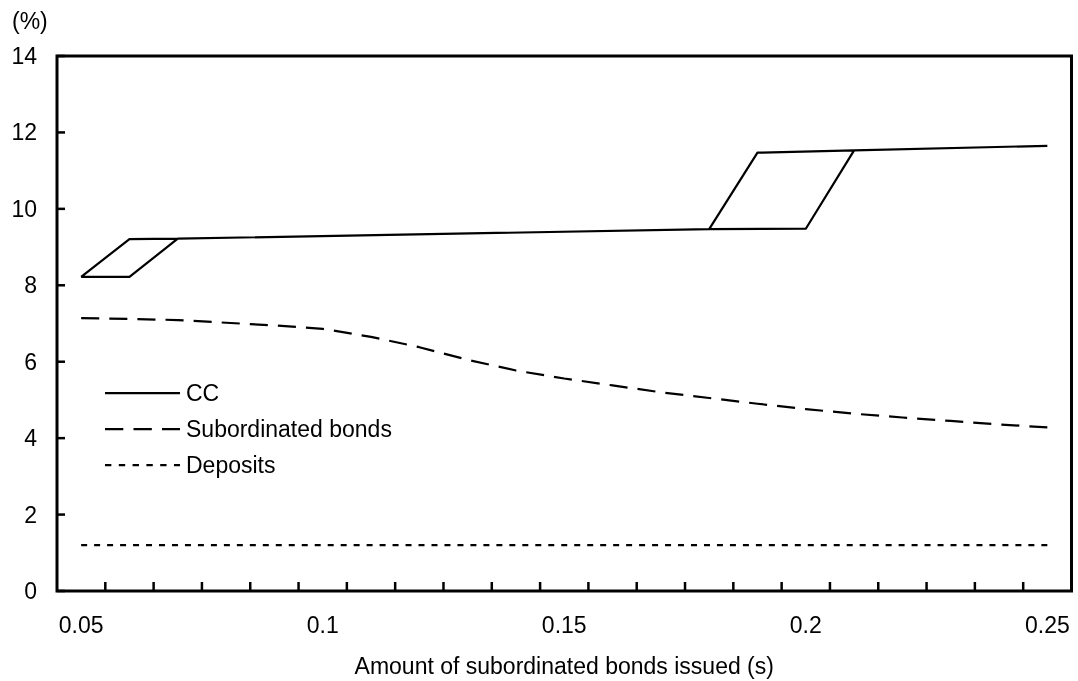  I want to click on y-tick-label: 8, so click(30, 285).